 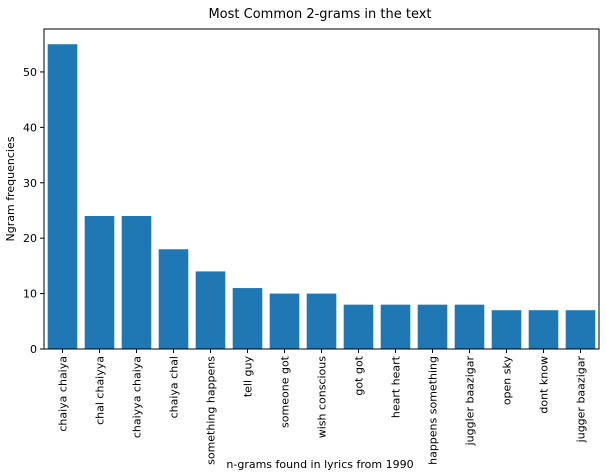 What do you see at coordinates (63, 394) in the screenshot?
I see `x-tick-label: chaiya chaiya` at bounding box center [63, 394].